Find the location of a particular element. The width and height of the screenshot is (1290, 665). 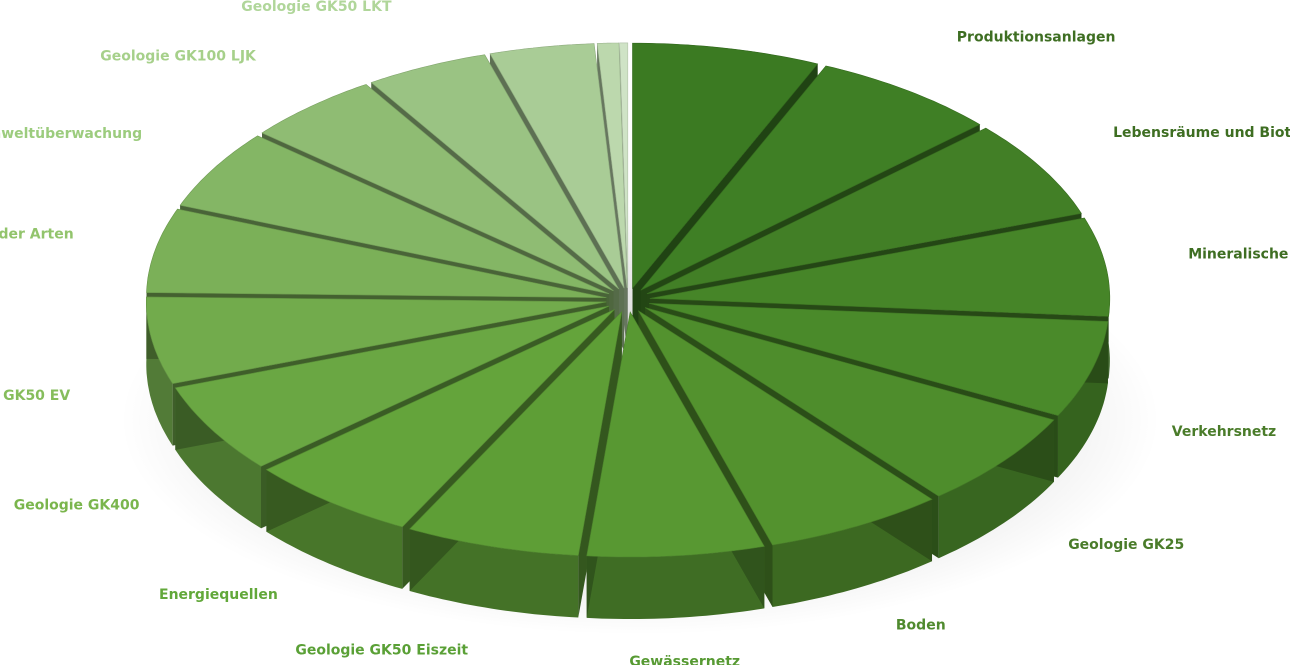

slice-label: Gewässernetz is located at coordinates (684, 659).